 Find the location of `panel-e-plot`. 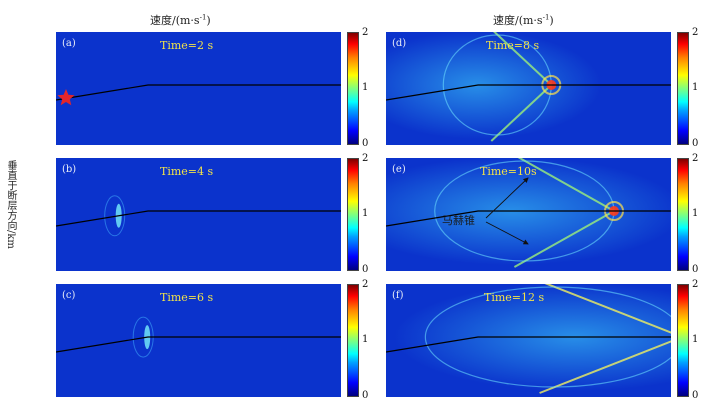

panel-e-plot is located at coordinates (528, 214).